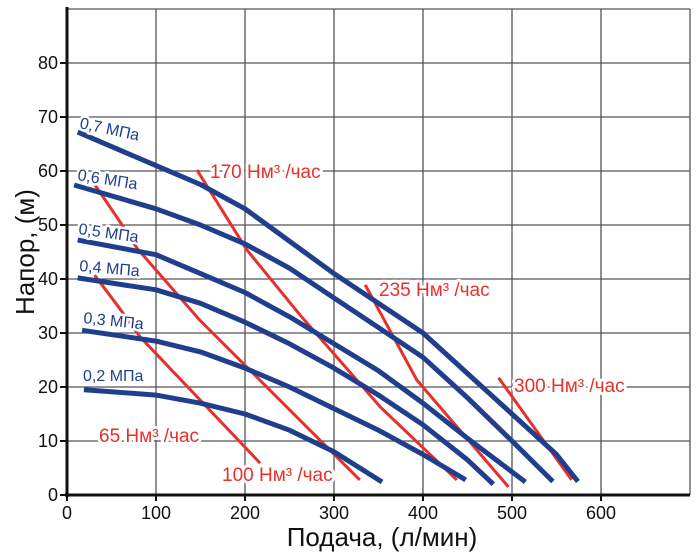  Describe the element at coordinates (334, 513) in the screenshot. I see `x-tick-label: 300` at that location.